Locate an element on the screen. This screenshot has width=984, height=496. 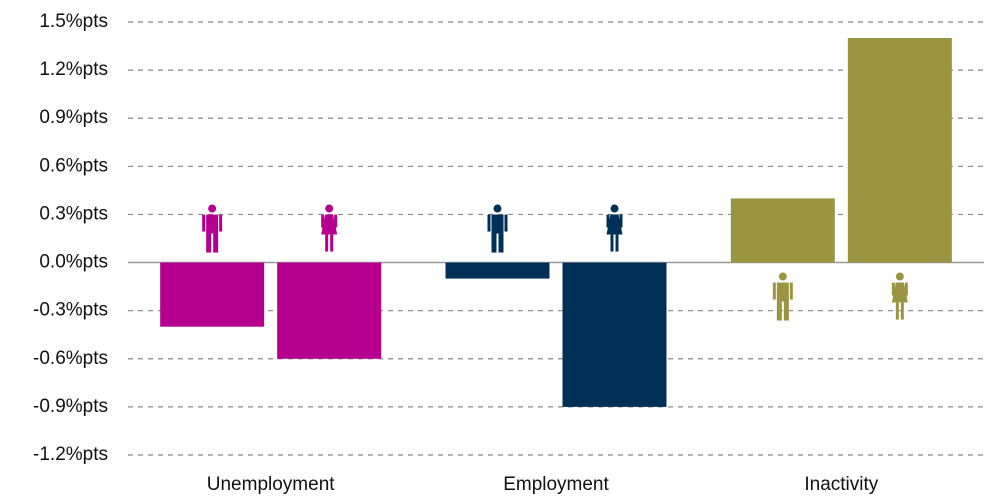
y-tick-label: -1.2%pts is located at coordinates (70, 454).